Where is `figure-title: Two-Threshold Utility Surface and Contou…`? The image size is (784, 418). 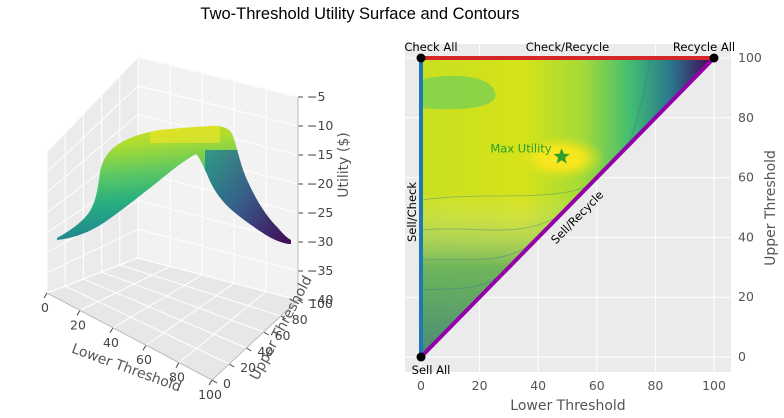 figure-title: Two-Threshold Utility Surface and Contou… is located at coordinates (360, 14).